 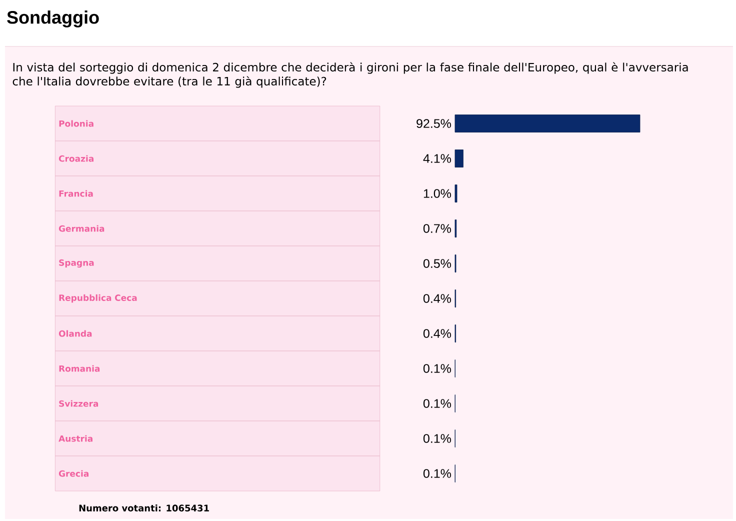 I want to click on data-label: 0.7%, so click(x=437, y=228).